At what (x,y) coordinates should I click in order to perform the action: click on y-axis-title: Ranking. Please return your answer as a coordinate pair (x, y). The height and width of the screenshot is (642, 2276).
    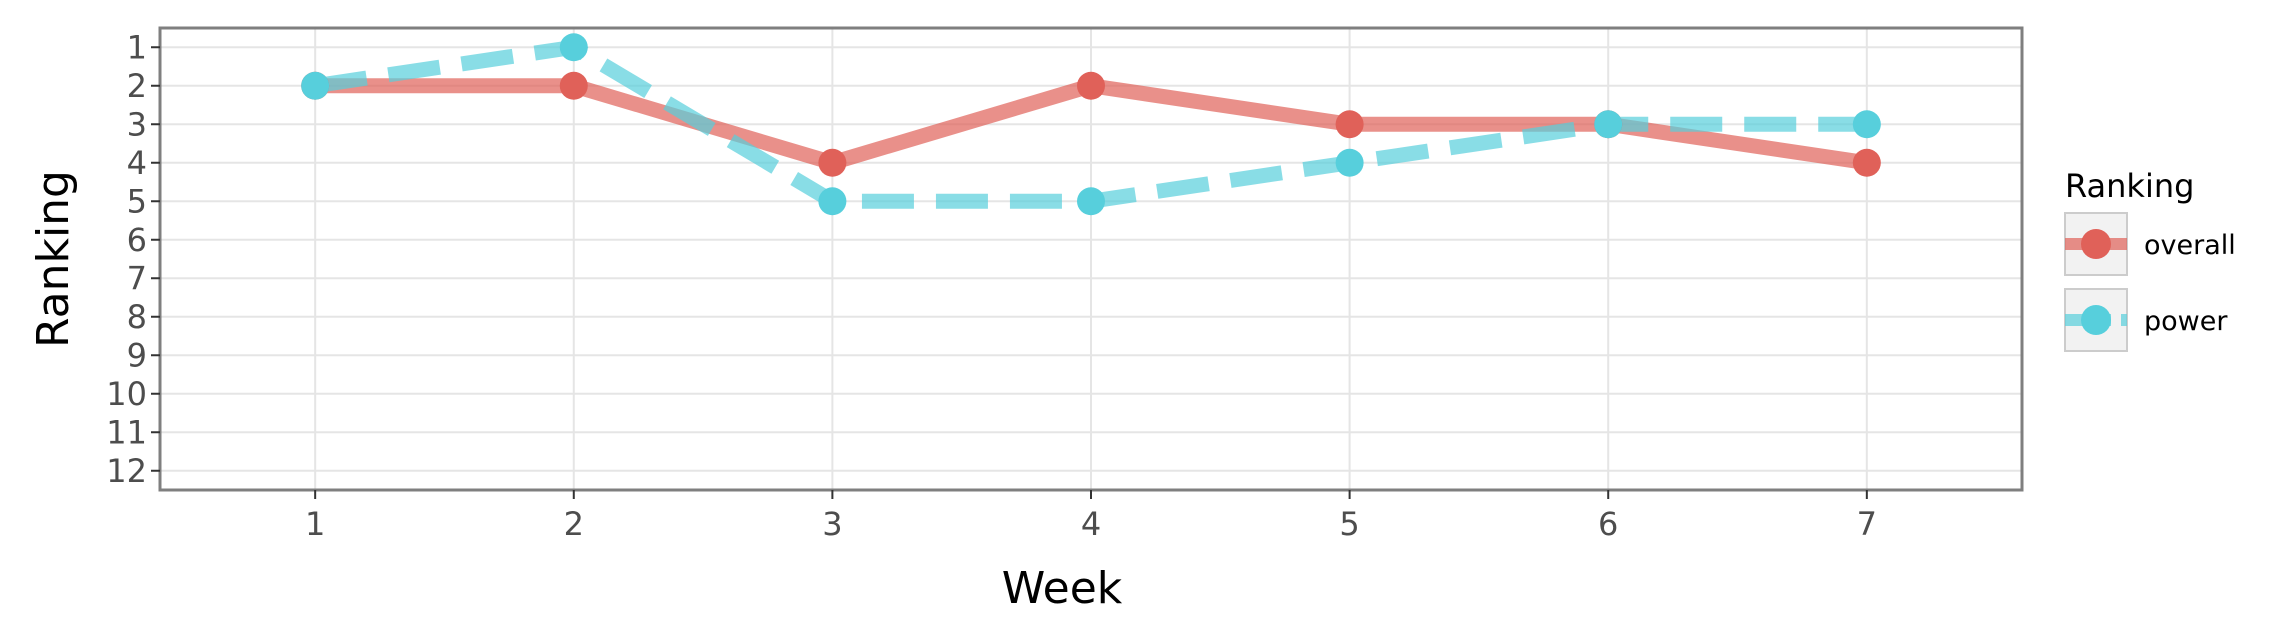
    Looking at the image, I should click on (53, 259).